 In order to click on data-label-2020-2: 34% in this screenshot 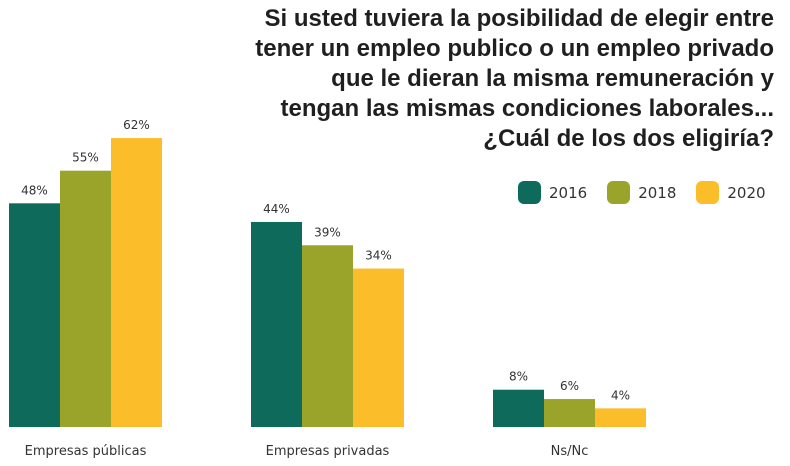, I will do `click(378, 256)`.